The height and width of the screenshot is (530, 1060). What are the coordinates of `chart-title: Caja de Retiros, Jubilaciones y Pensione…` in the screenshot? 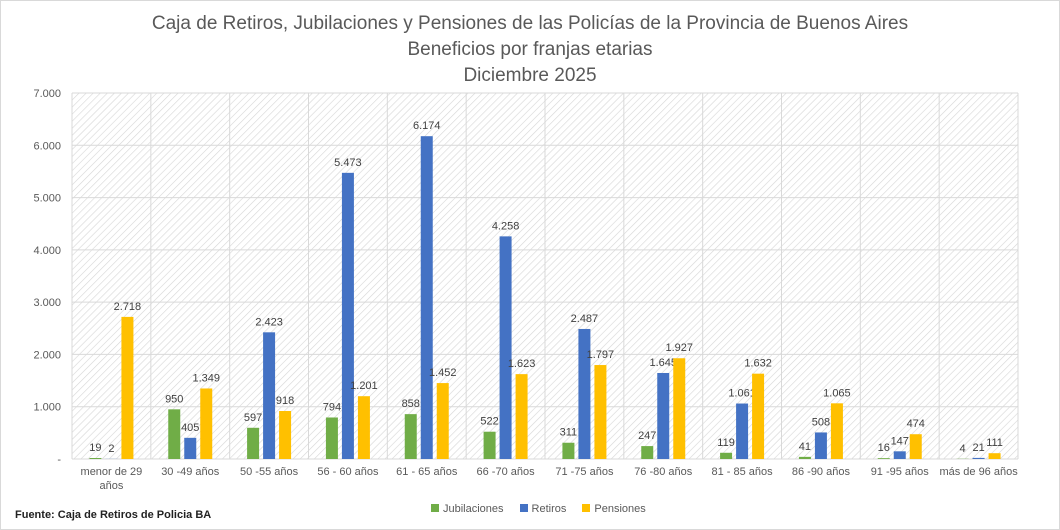 It's located at (530, 23).